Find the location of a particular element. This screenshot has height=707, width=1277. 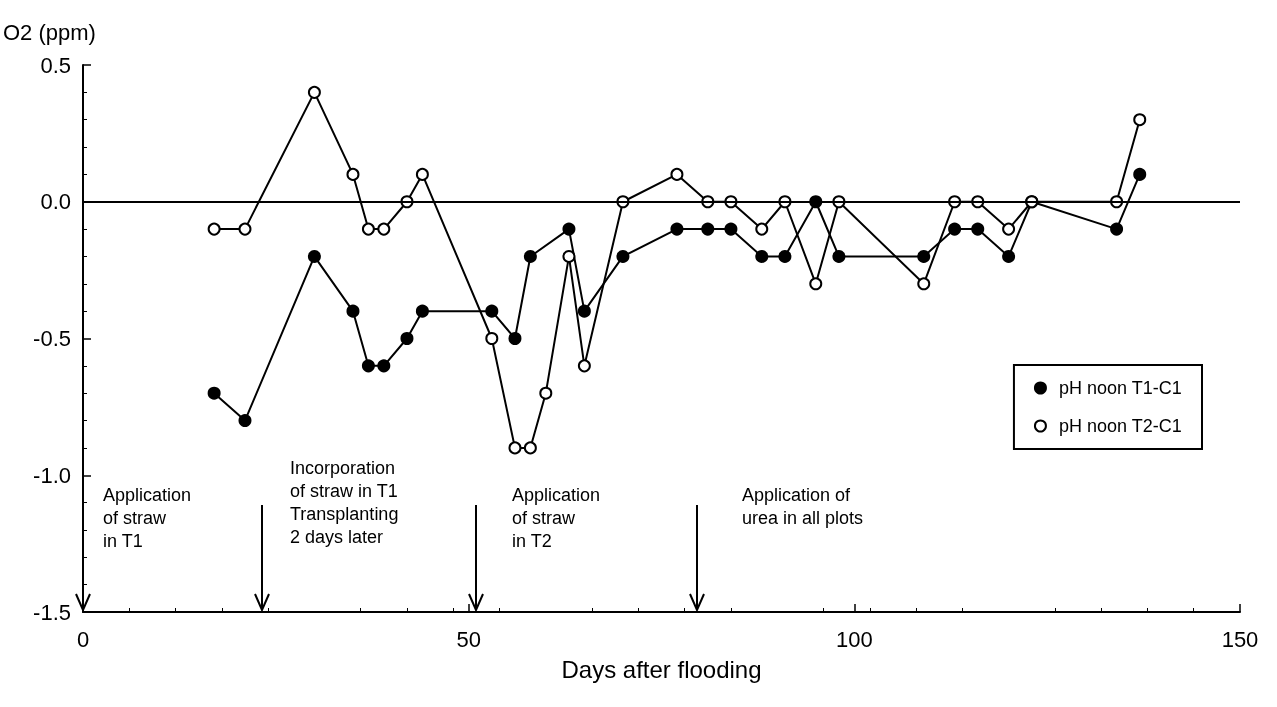

x-tick-label: 150 is located at coordinates (1240, 639).